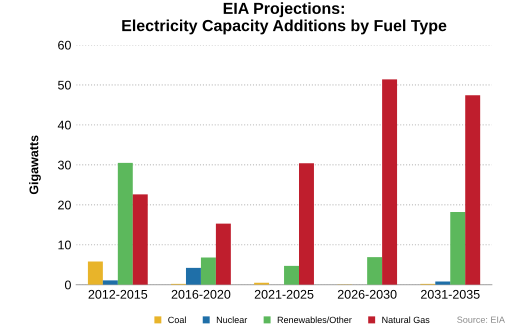 The image size is (526, 333). What do you see at coordinates (481, 319) in the screenshot?
I see `source-note: Source: EIA` at bounding box center [481, 319].